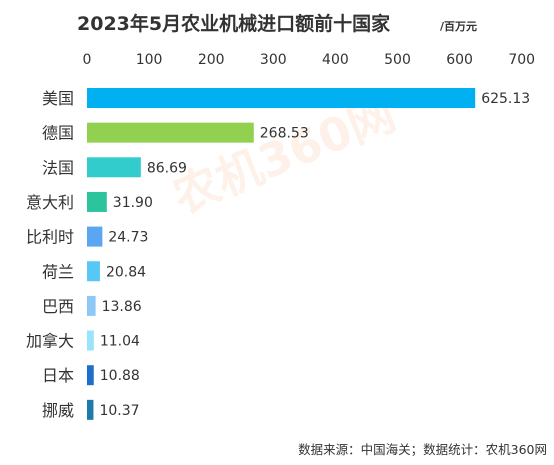 Image resolution: width=554 pixels, height=465 pixels. What do you see at coordinates (120, 342) in the screenshot?
I see `value-label: 11.04` at bounding box center [120, 342].